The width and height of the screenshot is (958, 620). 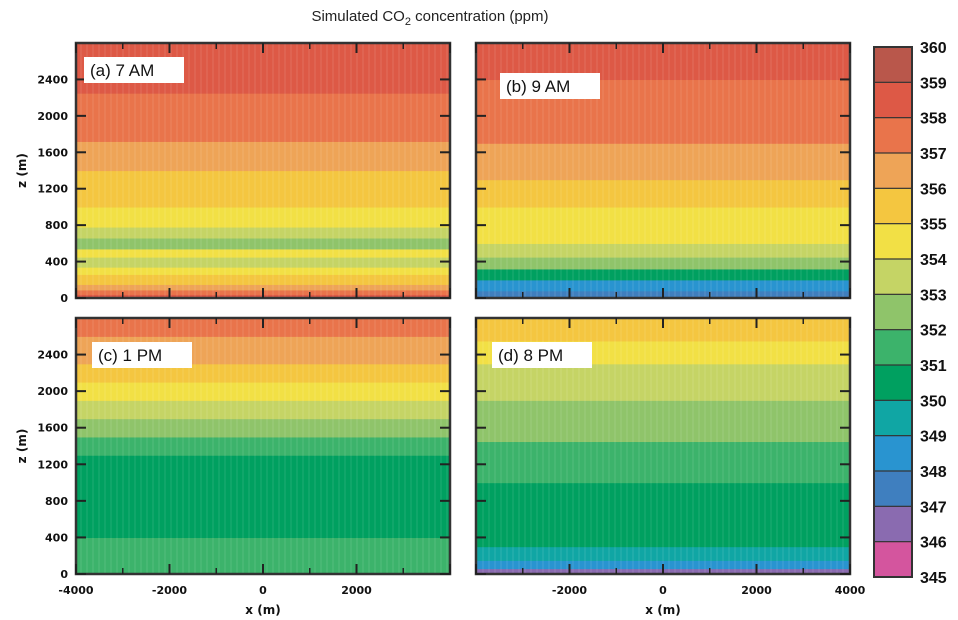 I want to click on colorbar-label: 354, so click(x=933, y=260).